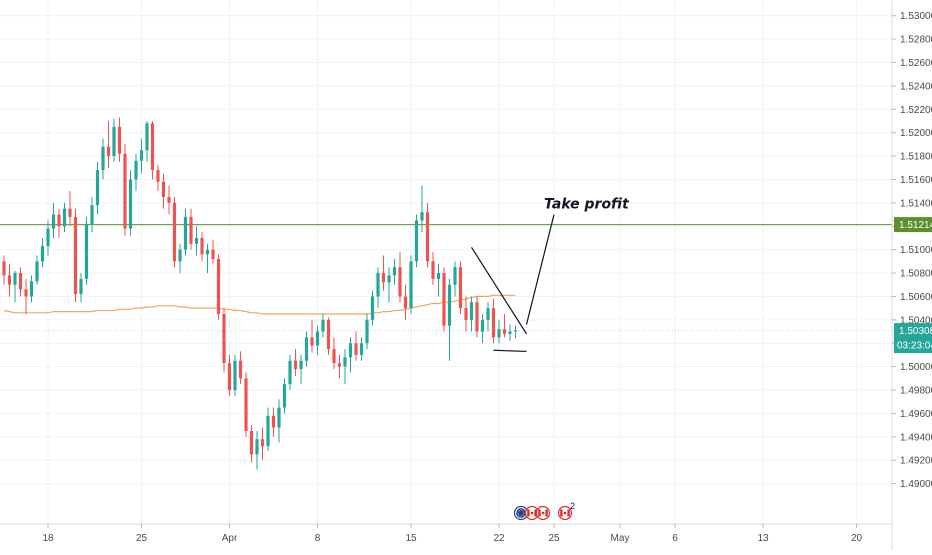 This screenshot has width=932, height=555. I want to click on level-price-badge: 1.51214, so click(913, 225).